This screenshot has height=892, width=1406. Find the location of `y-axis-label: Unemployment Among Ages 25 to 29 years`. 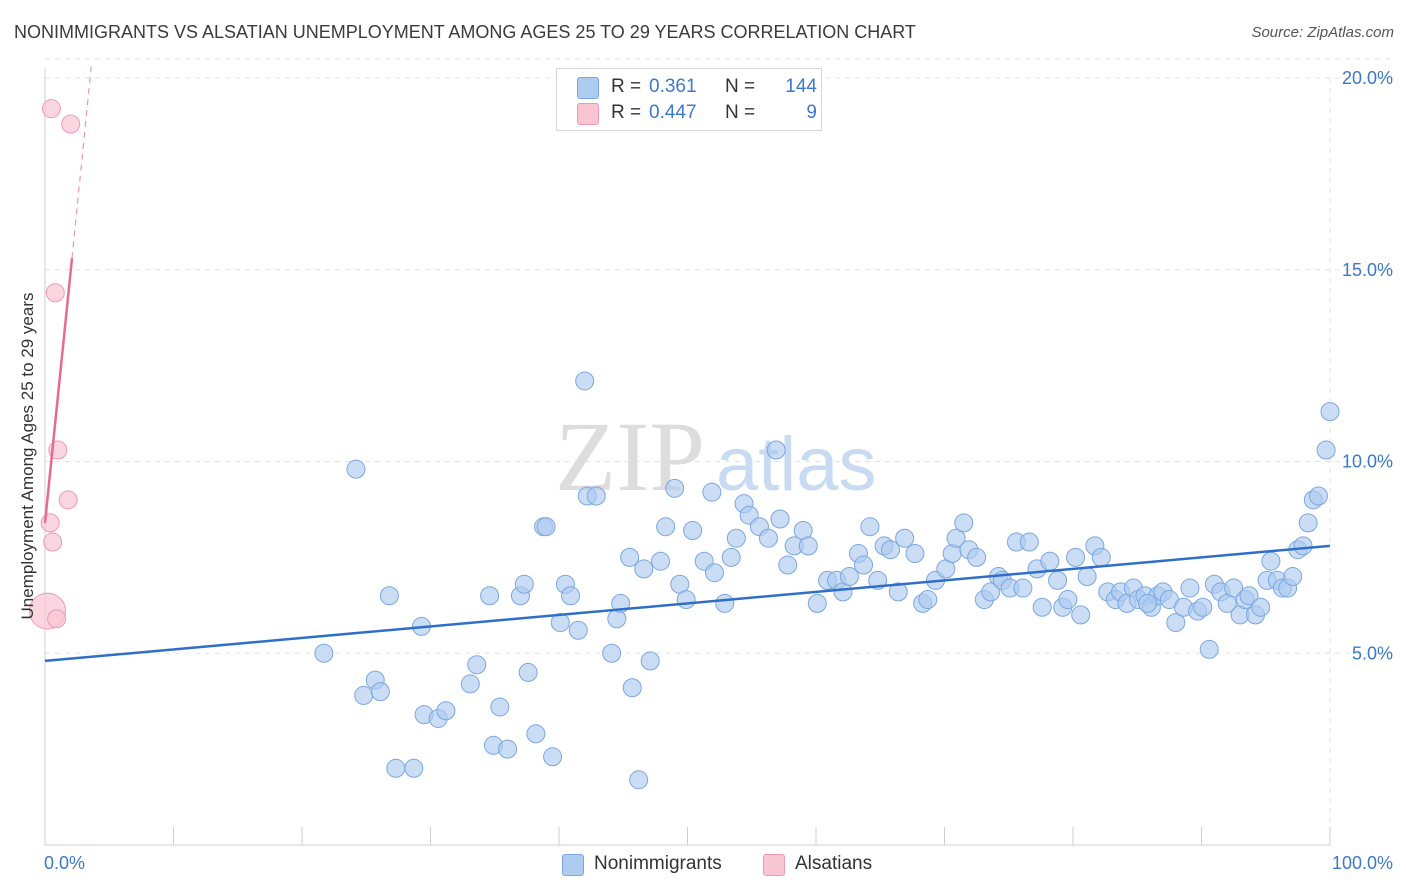

y-axis-label: Unemployment Among Ages 25 to 29 years is located at coordinates (27, 456).